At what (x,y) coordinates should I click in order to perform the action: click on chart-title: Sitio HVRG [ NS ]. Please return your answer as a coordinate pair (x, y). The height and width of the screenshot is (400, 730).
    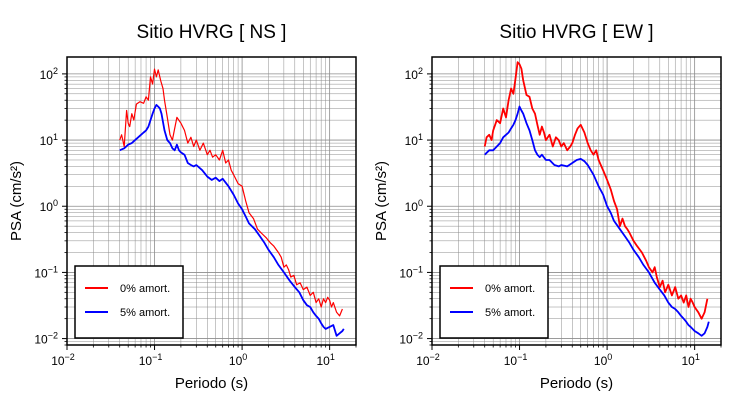
    Looking at the image, I should click on (212, 32).